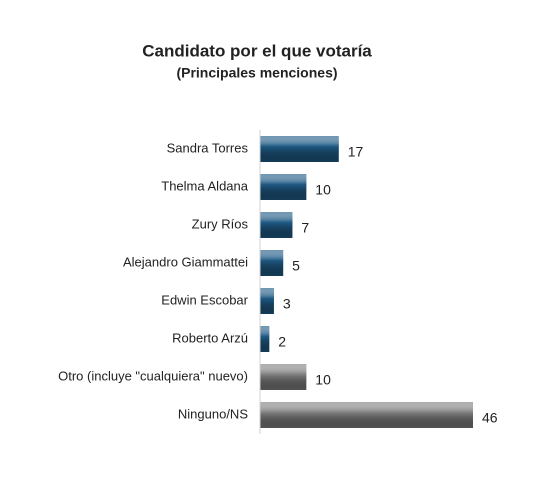 The image size is (550, 480). I want to click on chart-subtitle: (Principales menciones), so click(256, 73).